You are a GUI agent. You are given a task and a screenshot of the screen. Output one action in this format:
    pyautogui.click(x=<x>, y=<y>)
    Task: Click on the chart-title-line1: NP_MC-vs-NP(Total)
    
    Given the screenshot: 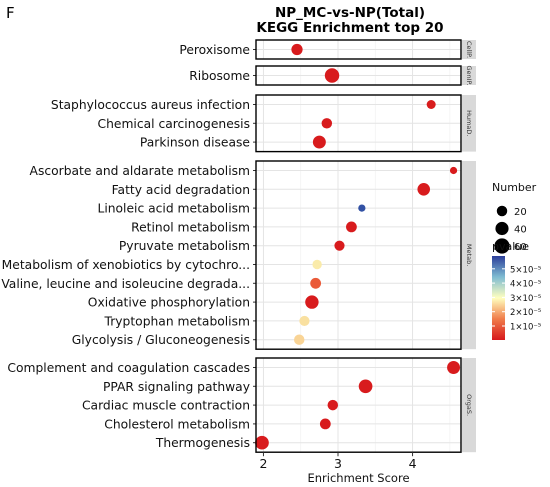 What is the action you would take?
    pyautogui.click(x=350, y=13)
    